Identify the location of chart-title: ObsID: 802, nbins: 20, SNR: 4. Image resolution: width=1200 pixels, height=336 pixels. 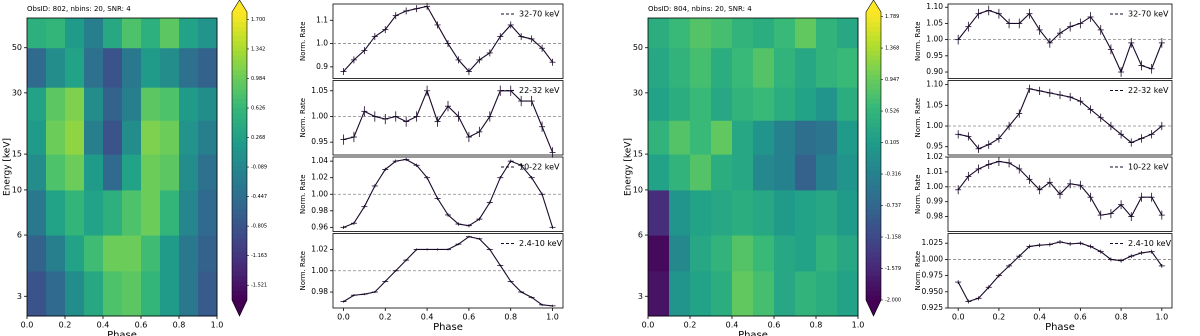
(79, 9).